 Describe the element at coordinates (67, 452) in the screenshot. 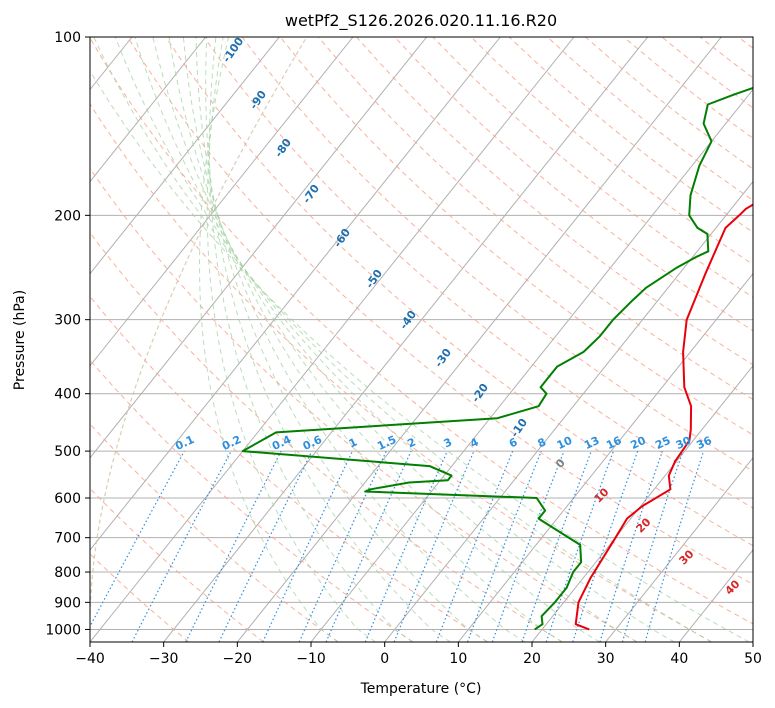

I see `y-tick-label: 500` at that location.